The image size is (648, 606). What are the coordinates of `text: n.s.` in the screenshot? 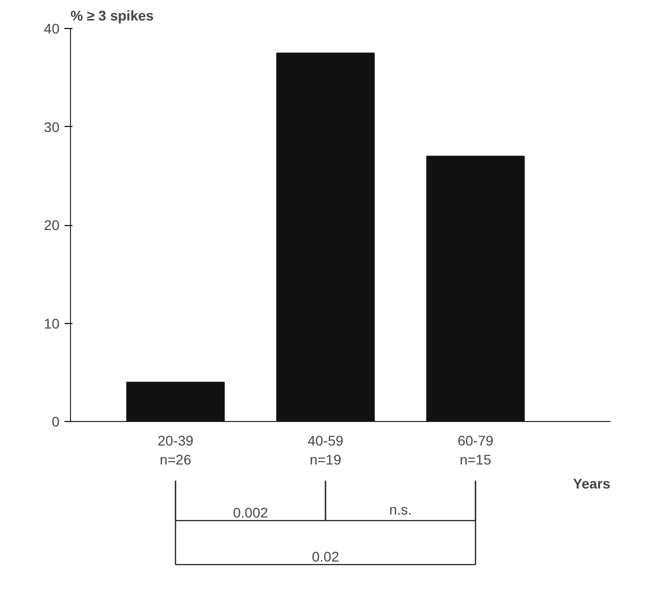 It's located at (400, 510).